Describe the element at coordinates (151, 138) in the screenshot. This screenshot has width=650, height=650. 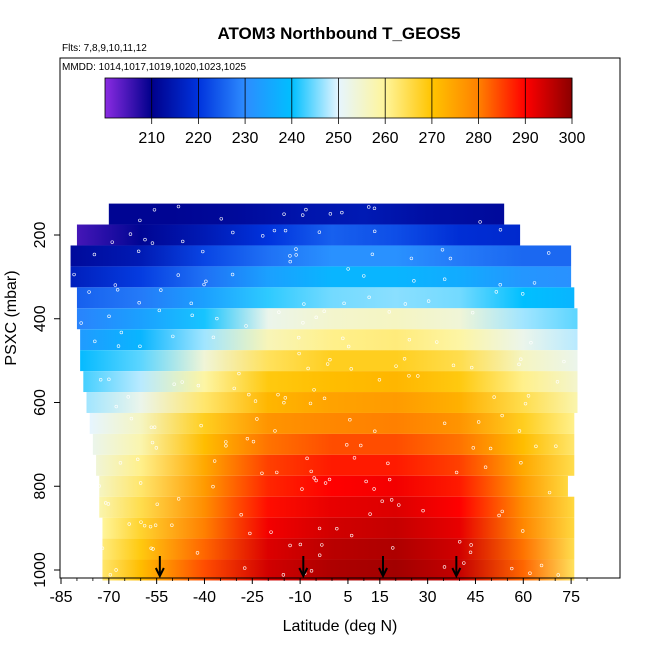
I see `colorbar-tick-label: 210` at that location.